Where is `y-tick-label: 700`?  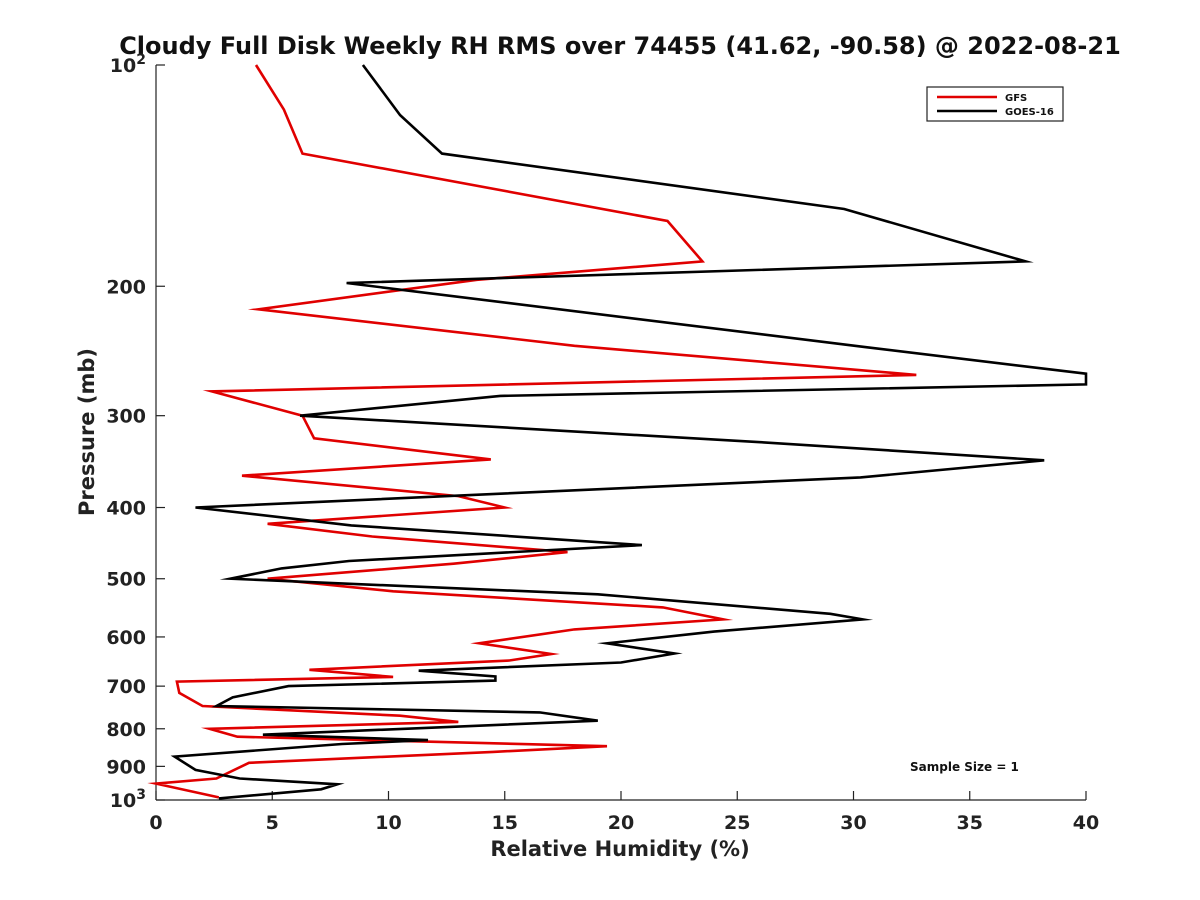 y-tick-label: 700 is located at coordinates (126, 687).